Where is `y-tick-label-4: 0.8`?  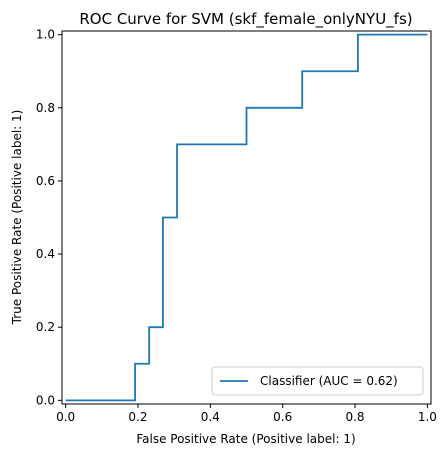
y-tick-label-4: 0.8 is located at coordinates (45, 108).